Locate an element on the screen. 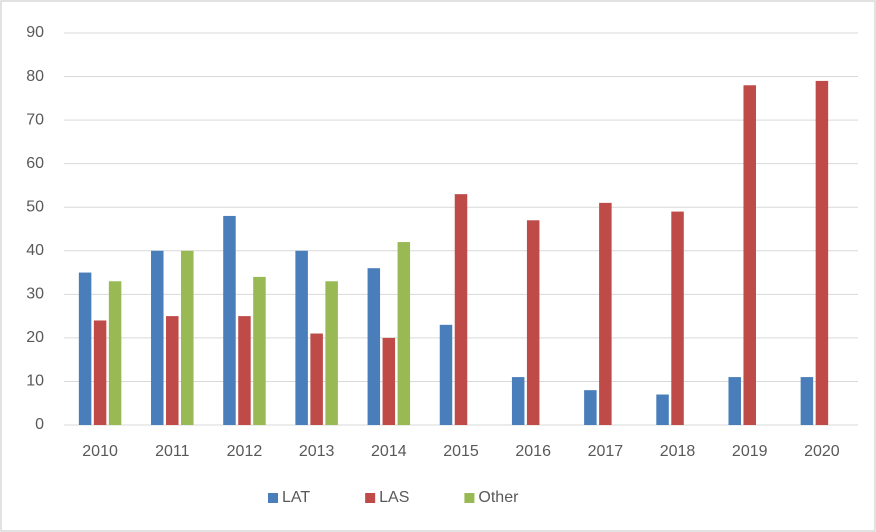 This screenshot has width=876, height=532. x-tick-label: 2015 is located at coordinates (461, 451).